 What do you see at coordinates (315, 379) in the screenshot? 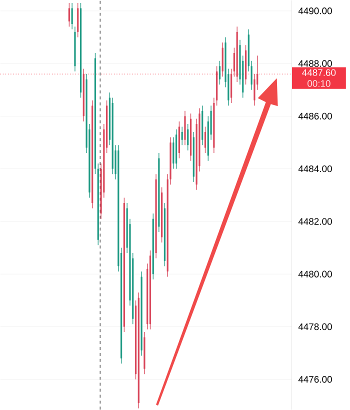
I see `y-tick-label: 4476.00` at bounding box center [315, 379].